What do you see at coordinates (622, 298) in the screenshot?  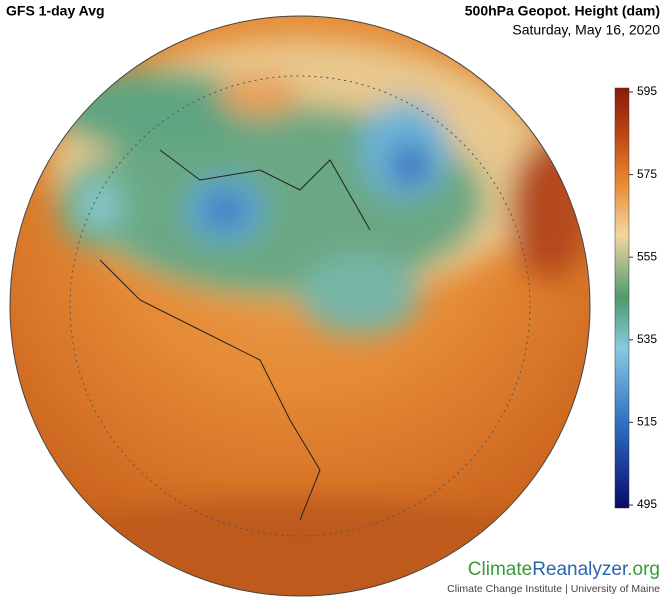 I see `colorbar` at bounding box center [622, 298].